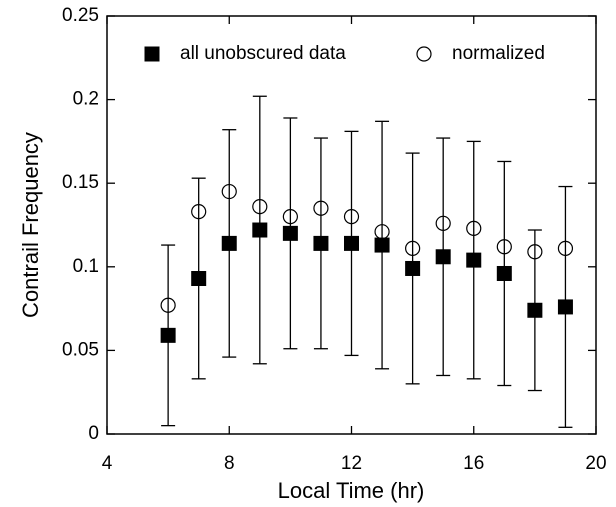  Describe the element at coordinates (30, 225) in the screenshot. I see `y-axis-label: Contrail Frequency` at that location.